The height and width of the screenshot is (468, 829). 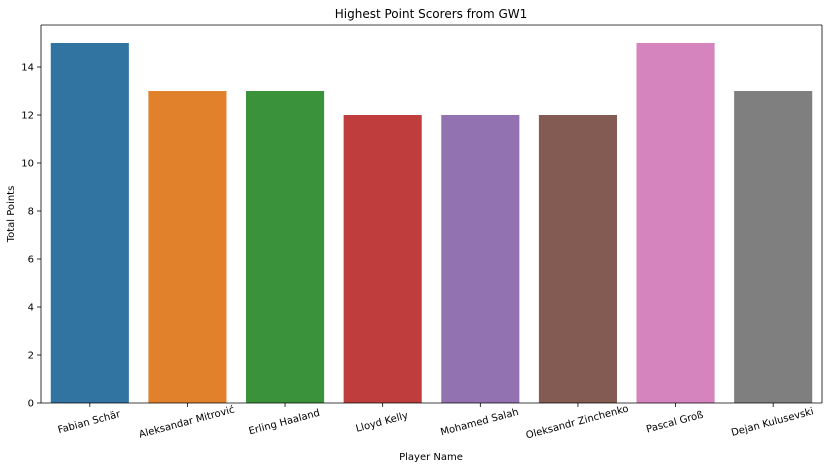 What do you see at coordinates (431, 457) in the screenshot?
I see `x-axis-title: Player Name` at bounding box center [431, 457].